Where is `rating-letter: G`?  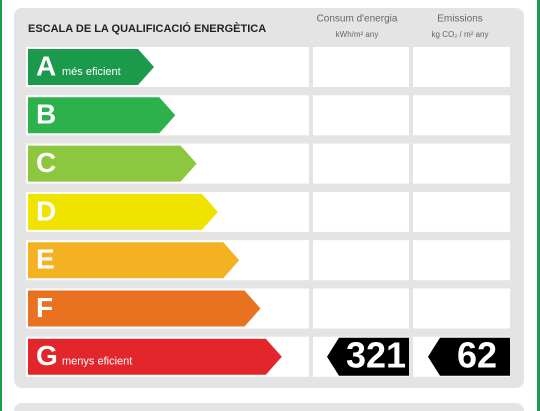
rating-letter: G is located at coordinates (47, 355).